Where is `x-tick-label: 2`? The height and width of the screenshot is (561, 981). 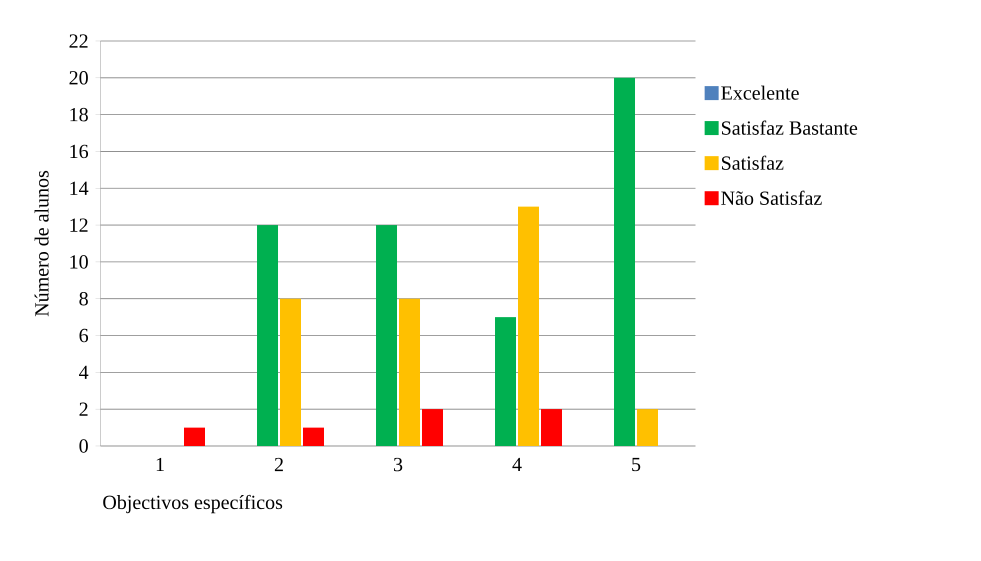 x-tick-label: 2 is located at coordinates (278, 465).